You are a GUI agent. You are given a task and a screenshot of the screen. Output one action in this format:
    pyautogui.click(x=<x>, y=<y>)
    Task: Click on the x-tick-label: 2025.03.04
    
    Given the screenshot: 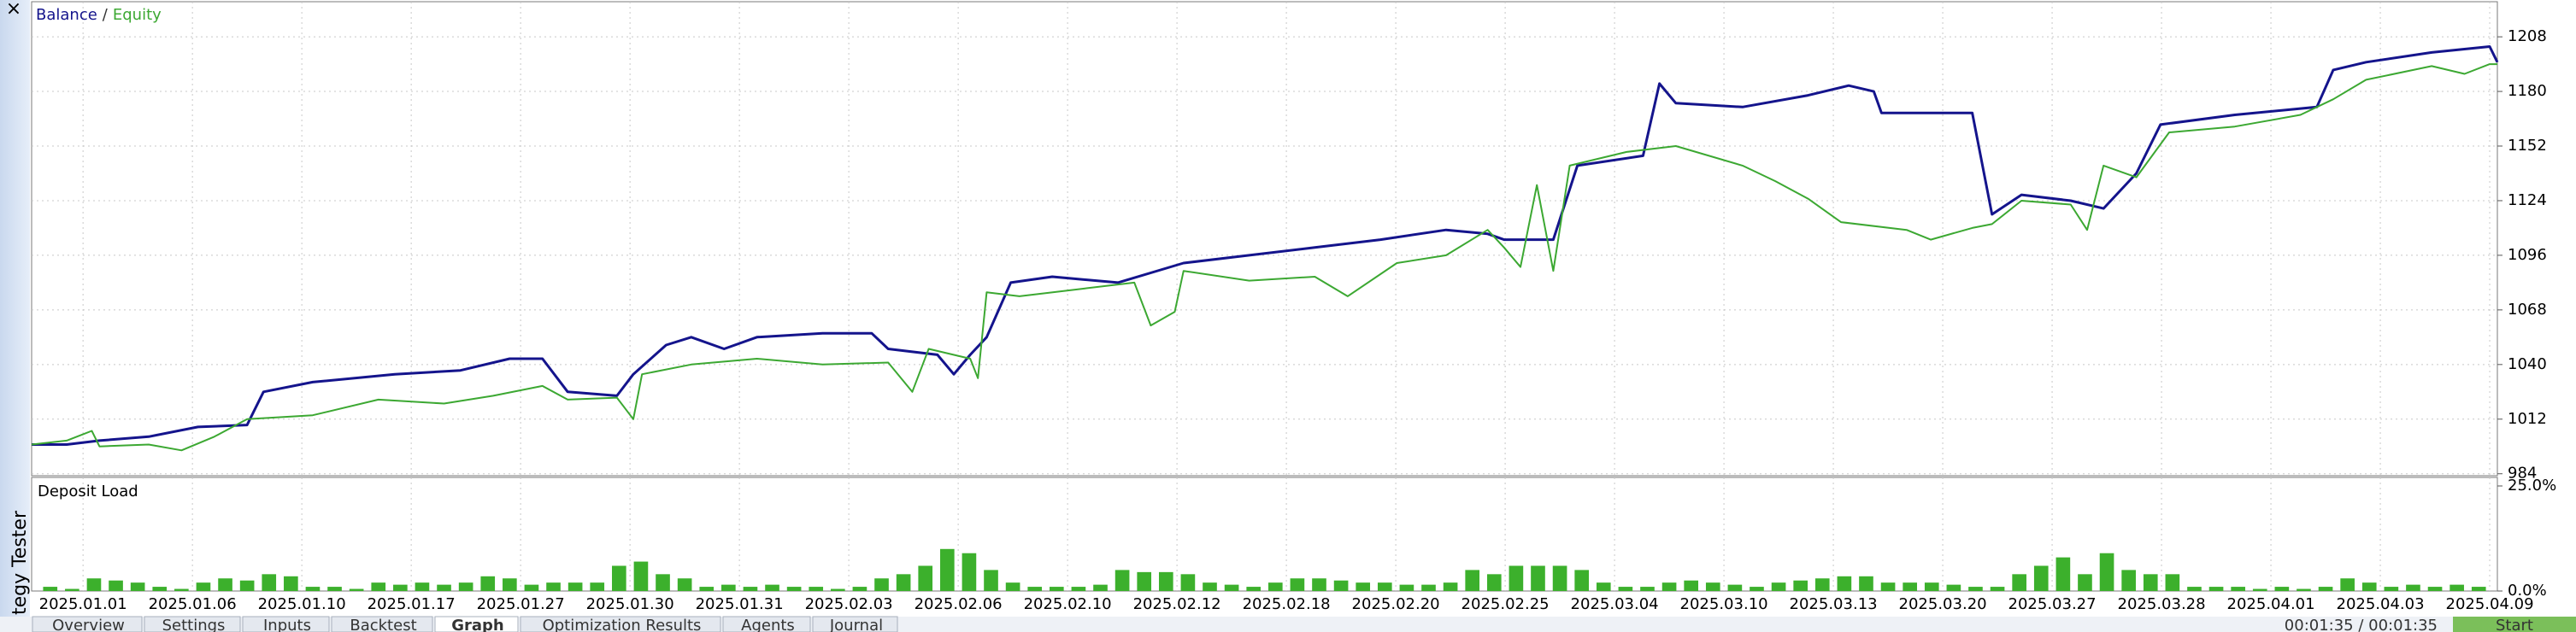 What is the action you would take?
    pyautogui.click(x=1615, y=604)
    